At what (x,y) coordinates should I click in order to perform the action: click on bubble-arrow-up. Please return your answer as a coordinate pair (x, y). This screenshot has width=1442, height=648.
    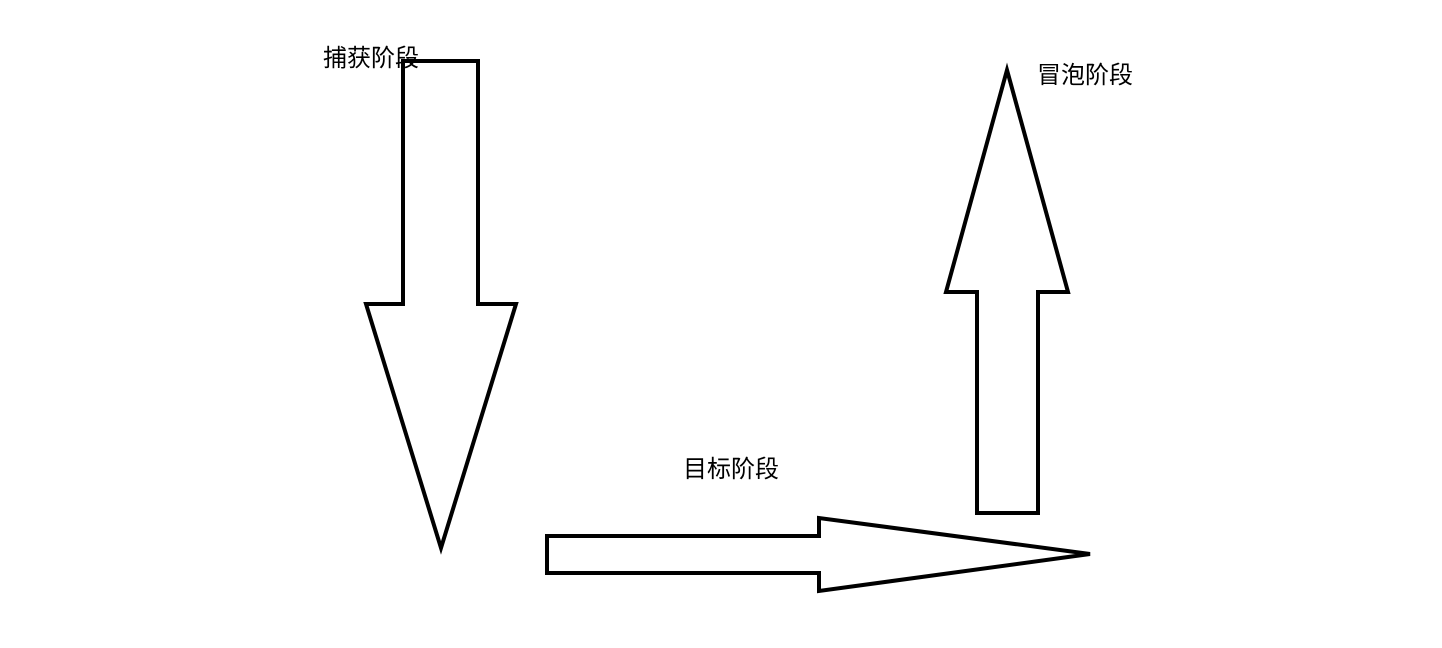
    Looking at the image, I should click on (1007, 288).